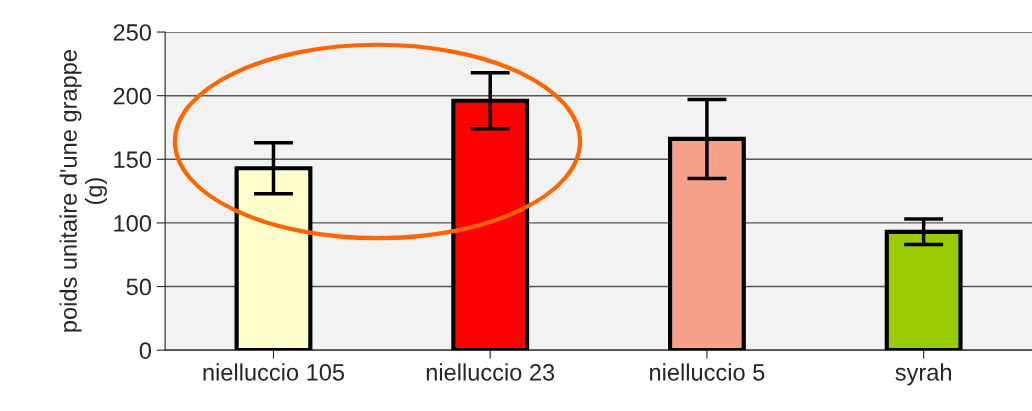 The image size is (1032, 411). Describe the element at coordinates (132, 32) in the screenshot. I see `y-tick-label: 250` at that location.